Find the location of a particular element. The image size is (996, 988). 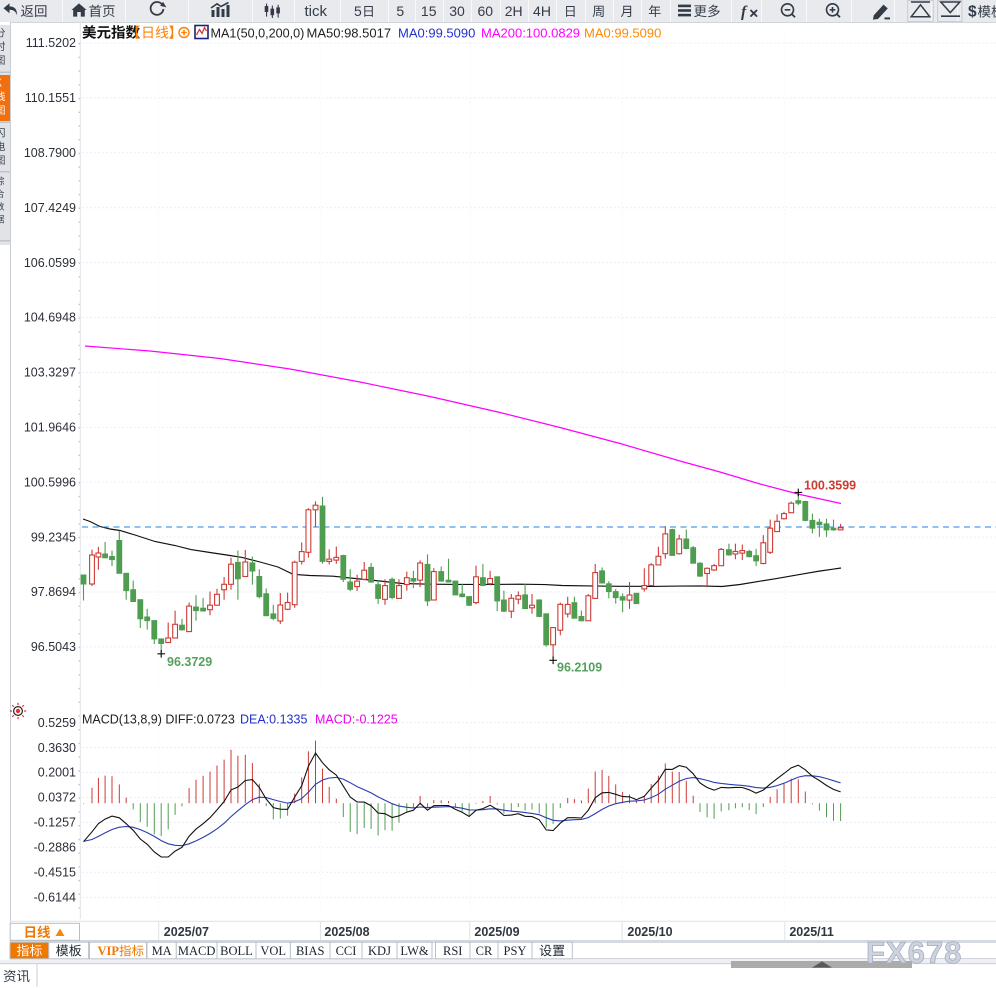

svg-text: 107.4249 is located at coordinates (50, 208).